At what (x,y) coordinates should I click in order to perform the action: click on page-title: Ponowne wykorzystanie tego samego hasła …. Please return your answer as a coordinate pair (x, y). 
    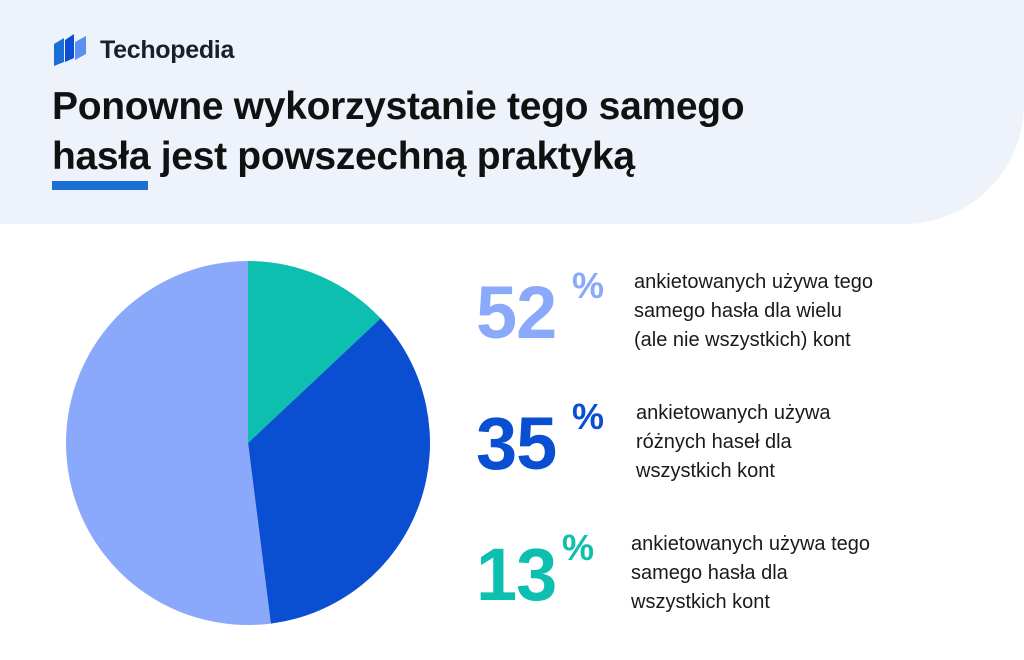
    Looking at the image, I should click on (482, 132).